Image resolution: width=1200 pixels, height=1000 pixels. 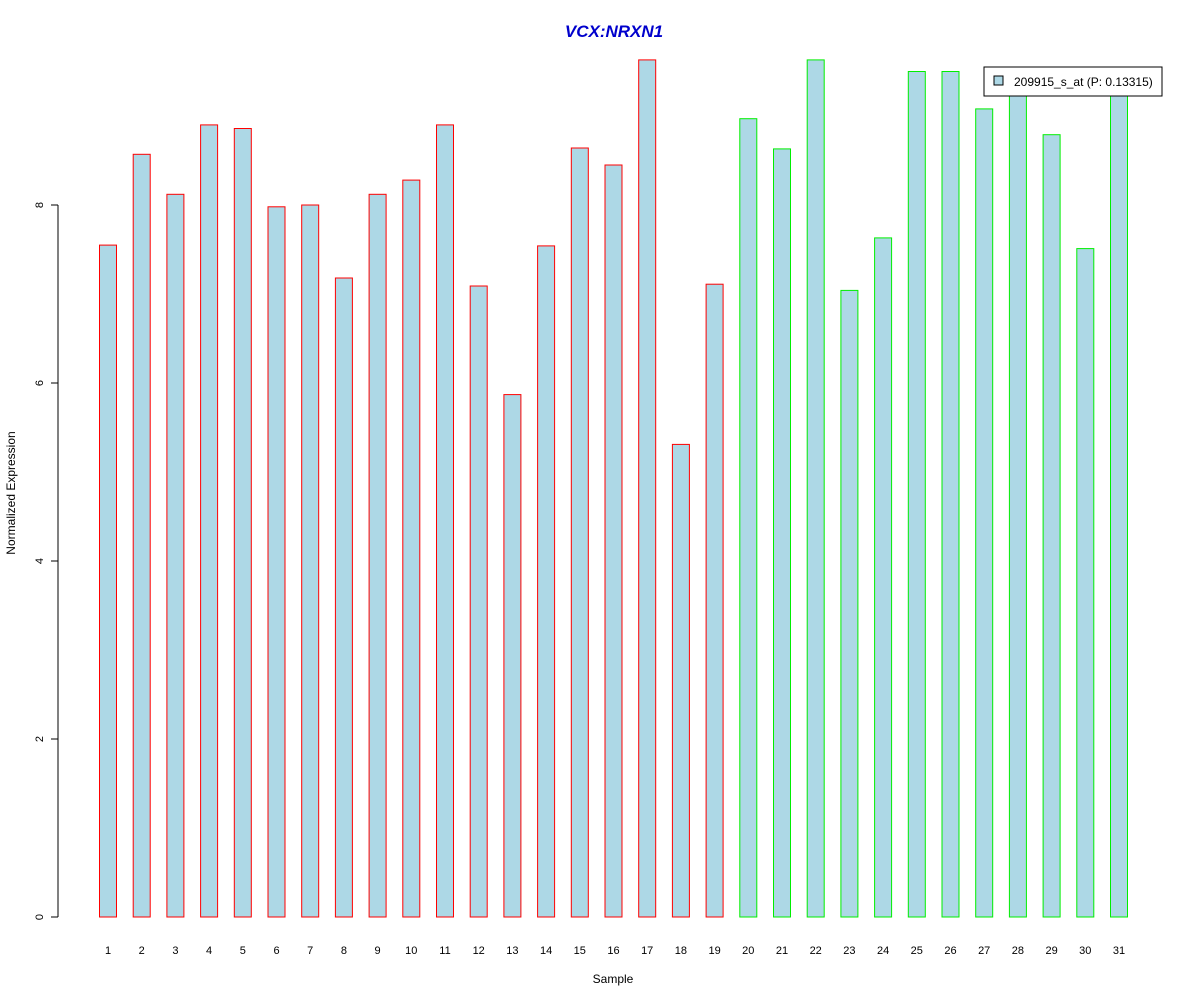 What do you see at coordinates (1085, 951) in the screenshot?
I see `x-tick-label: 30` at bounding box center [1085, 951].